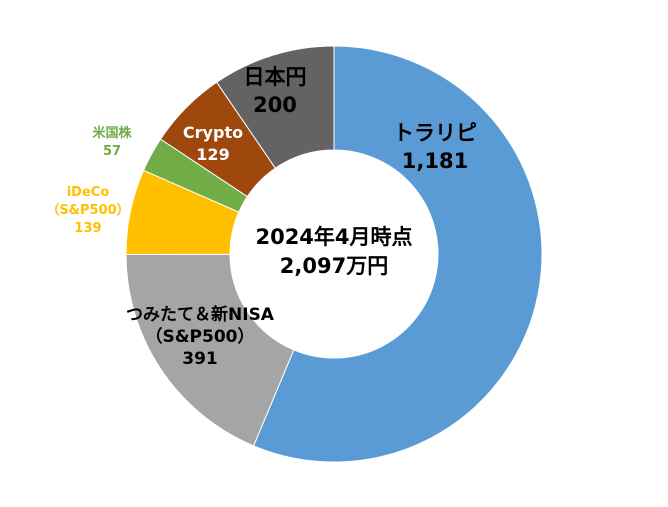  Describe the element at coordinates (334, 266) in the screenshot. I see `center-total-label: 2,097万円` at that location.